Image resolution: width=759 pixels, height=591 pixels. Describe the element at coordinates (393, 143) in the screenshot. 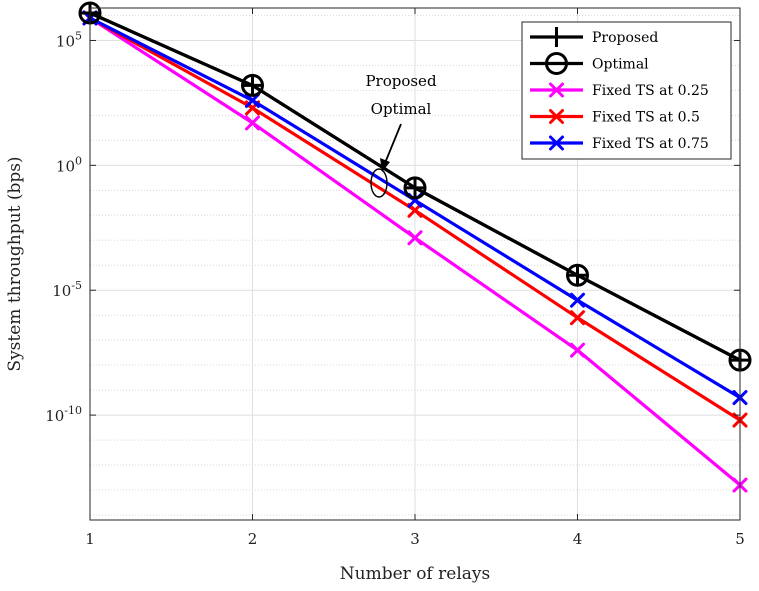

I see `annotation-arrow-shaft` at that location.